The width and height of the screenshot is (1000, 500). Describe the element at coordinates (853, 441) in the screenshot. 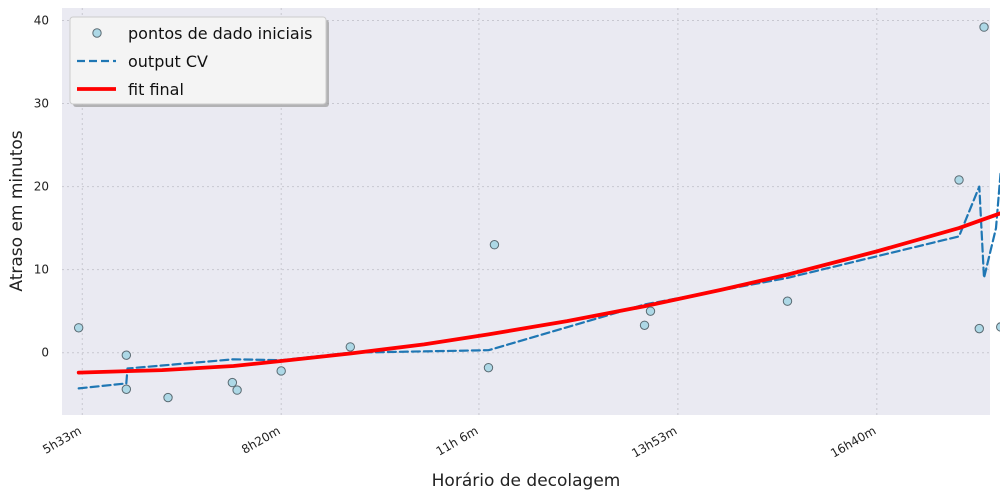

I see `x-tick-label: 16h40m` at that location.